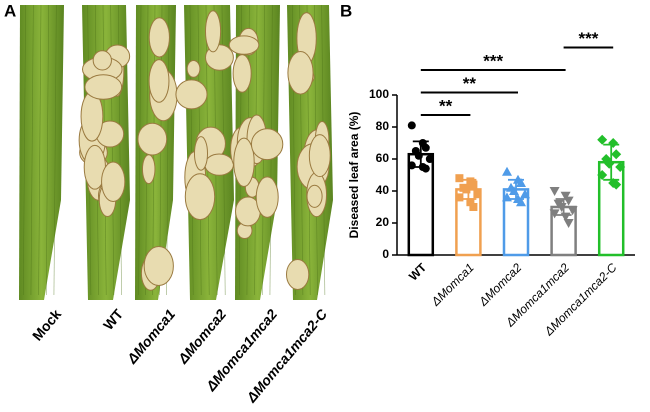 The image size is (650, 412). Describe the element at coordinates (113, 319) in the screenshot. I see `leaf-label: WT` at that location.